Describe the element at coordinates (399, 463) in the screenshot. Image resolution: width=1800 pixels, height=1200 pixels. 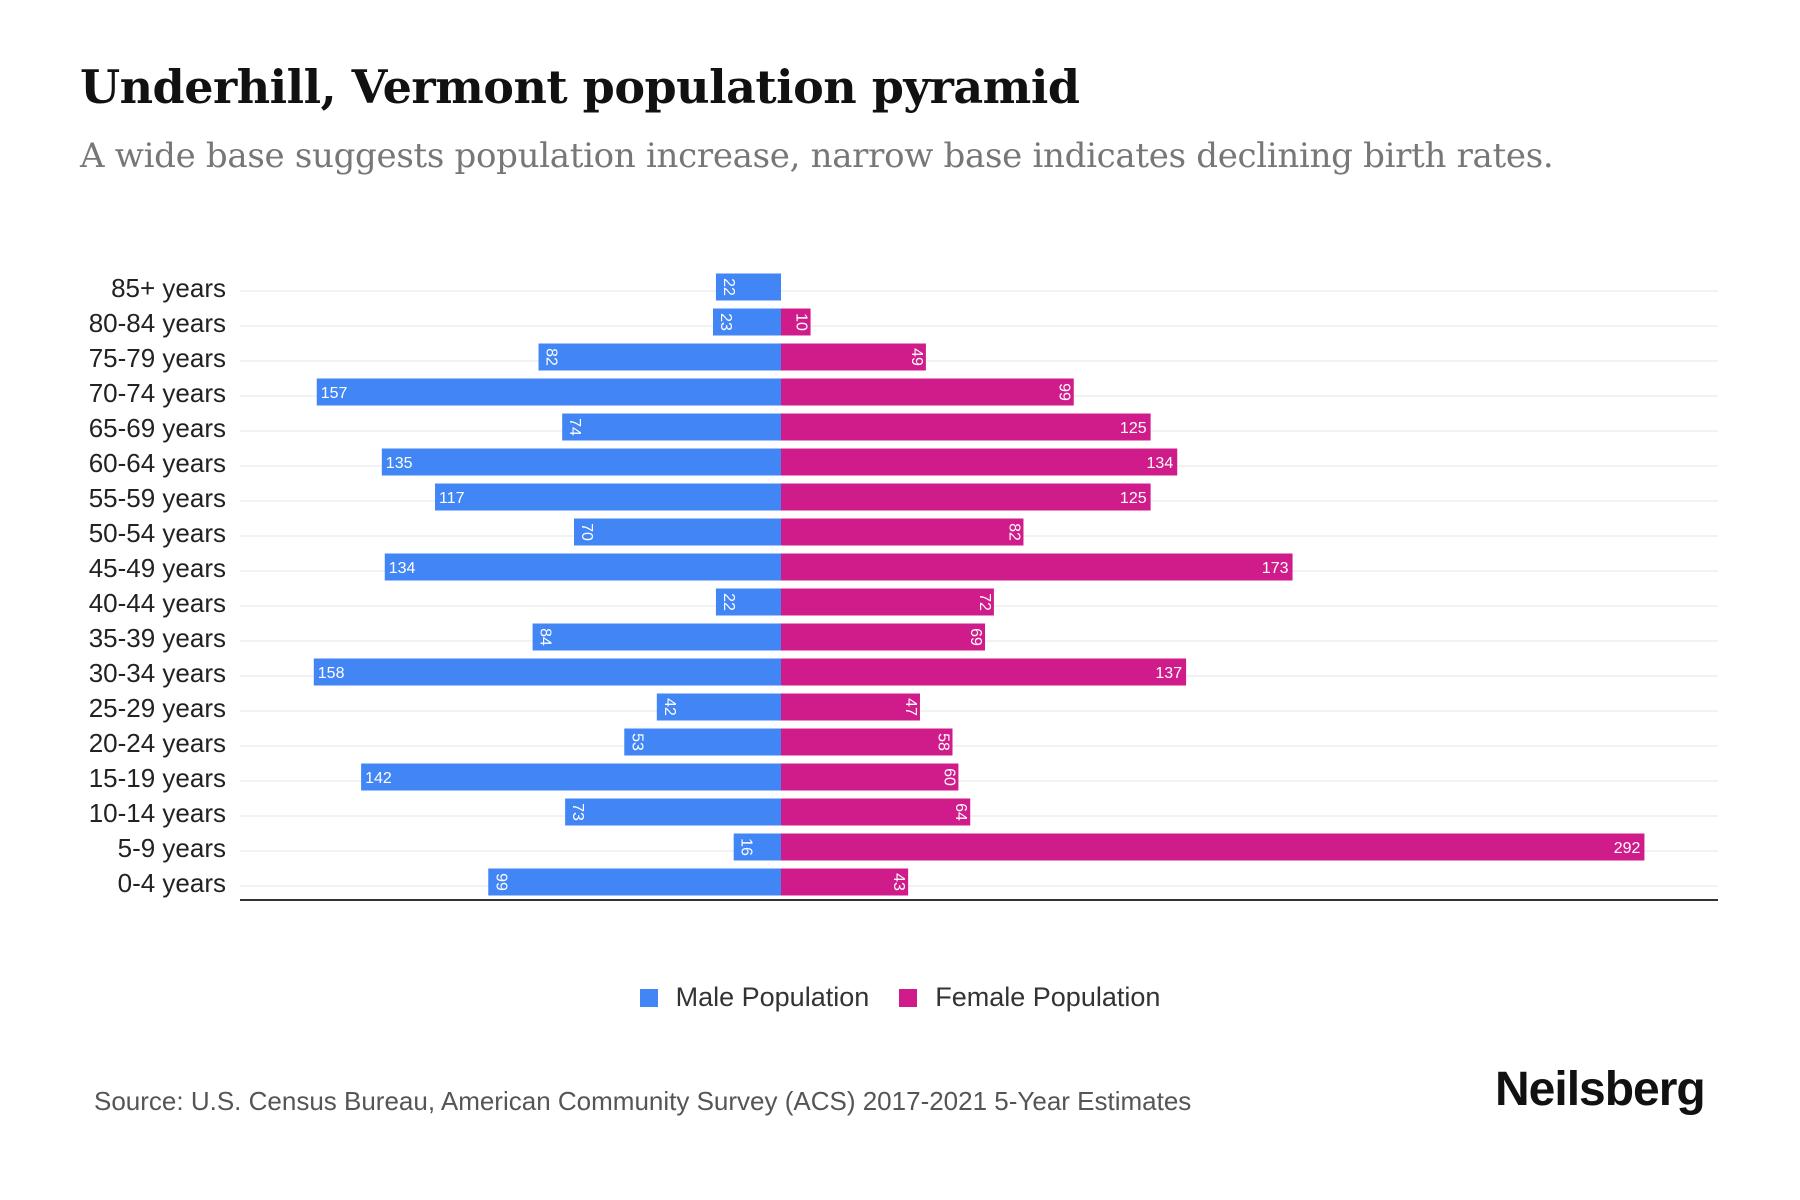
I see `data-label-male: 135` at that location.